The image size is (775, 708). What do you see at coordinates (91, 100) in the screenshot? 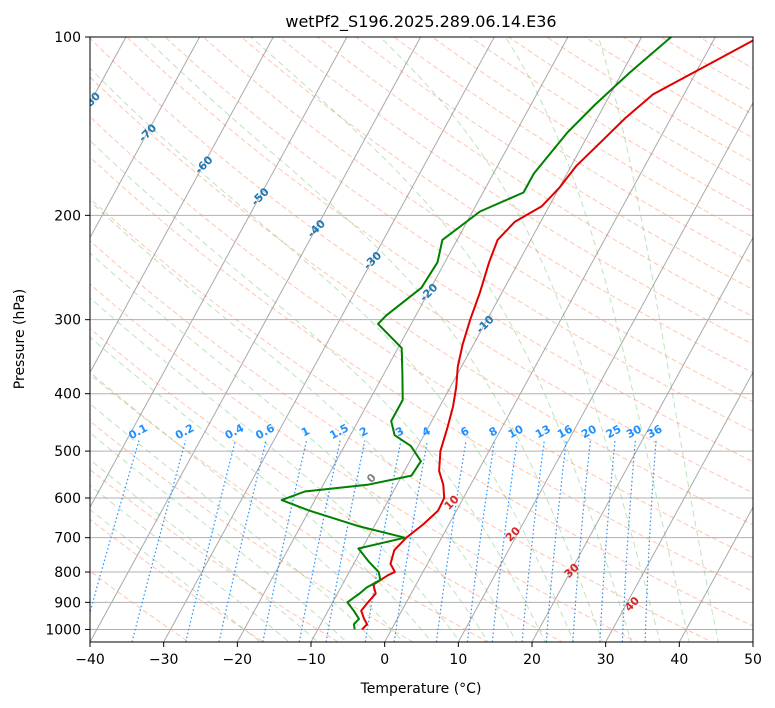
I see `isotherm-label: -80` at bounding box center [91, 100].